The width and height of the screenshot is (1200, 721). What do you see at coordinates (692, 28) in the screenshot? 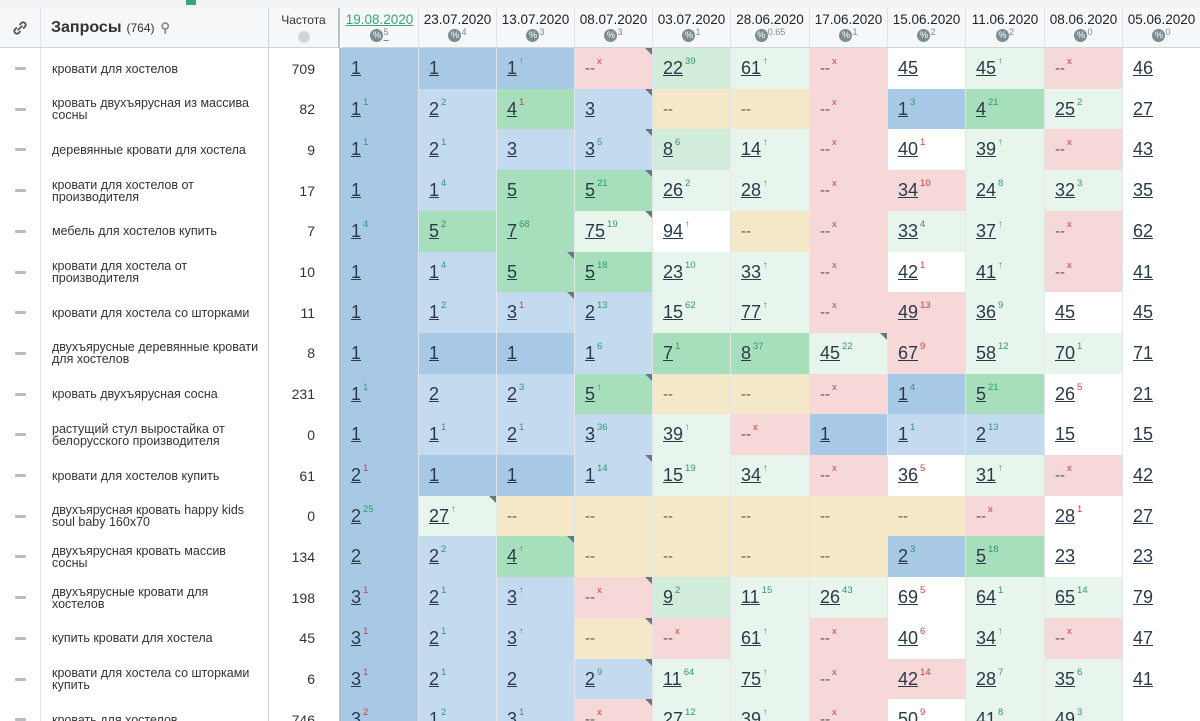
I see `date-column-header: 03.07.2020% 1` at bounding box center [692, 28].